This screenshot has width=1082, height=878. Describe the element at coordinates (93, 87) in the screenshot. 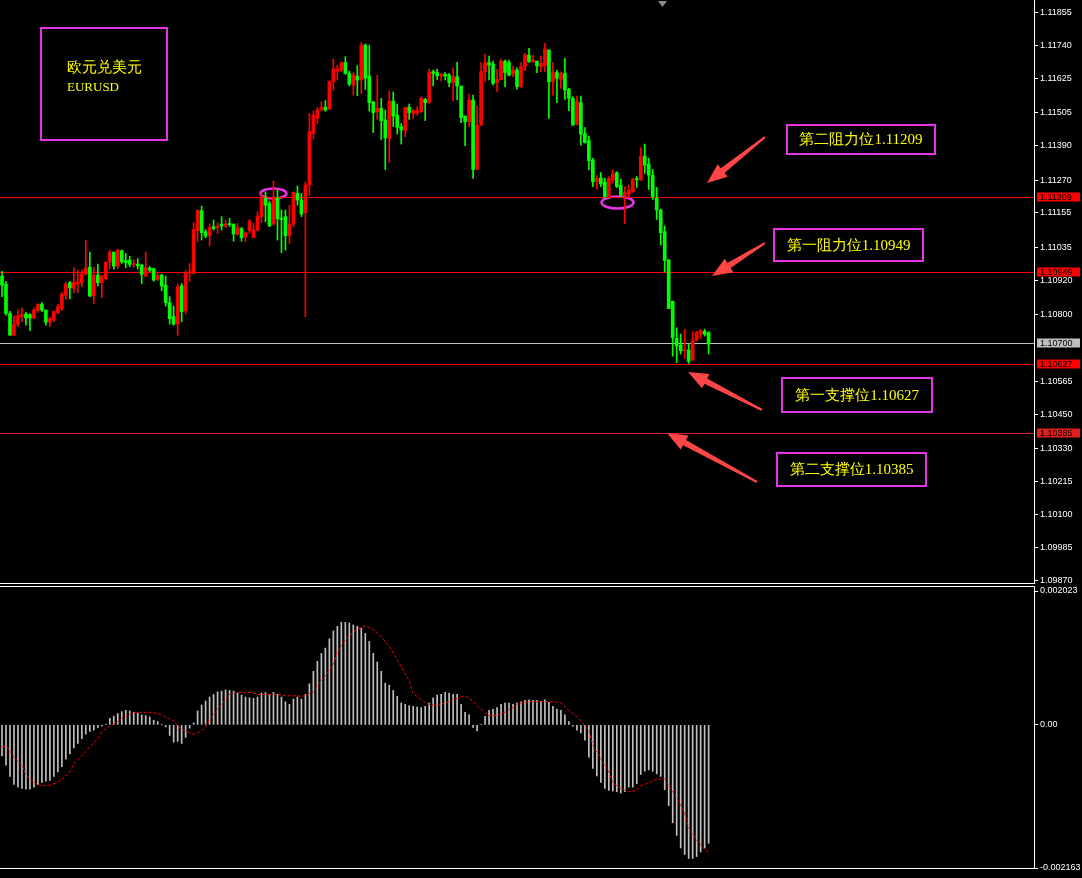

I see `text: EURUSD` at that location.